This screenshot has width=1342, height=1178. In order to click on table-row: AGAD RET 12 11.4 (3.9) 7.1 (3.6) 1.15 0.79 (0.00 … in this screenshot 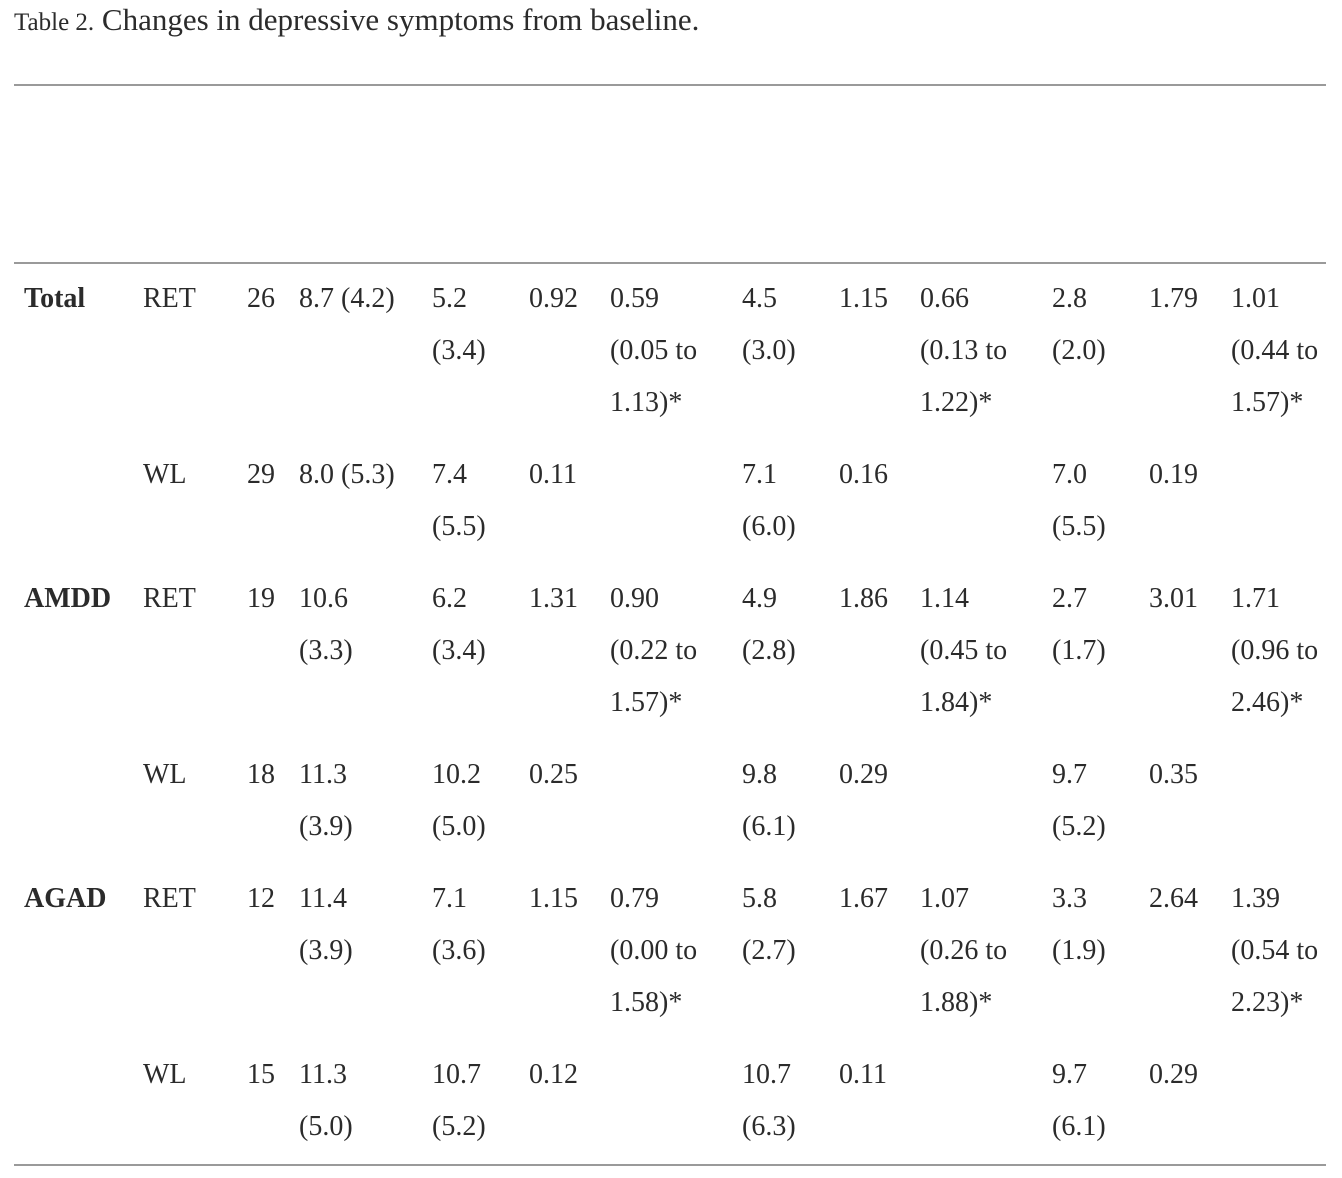, I will do `click(670, 961)`.